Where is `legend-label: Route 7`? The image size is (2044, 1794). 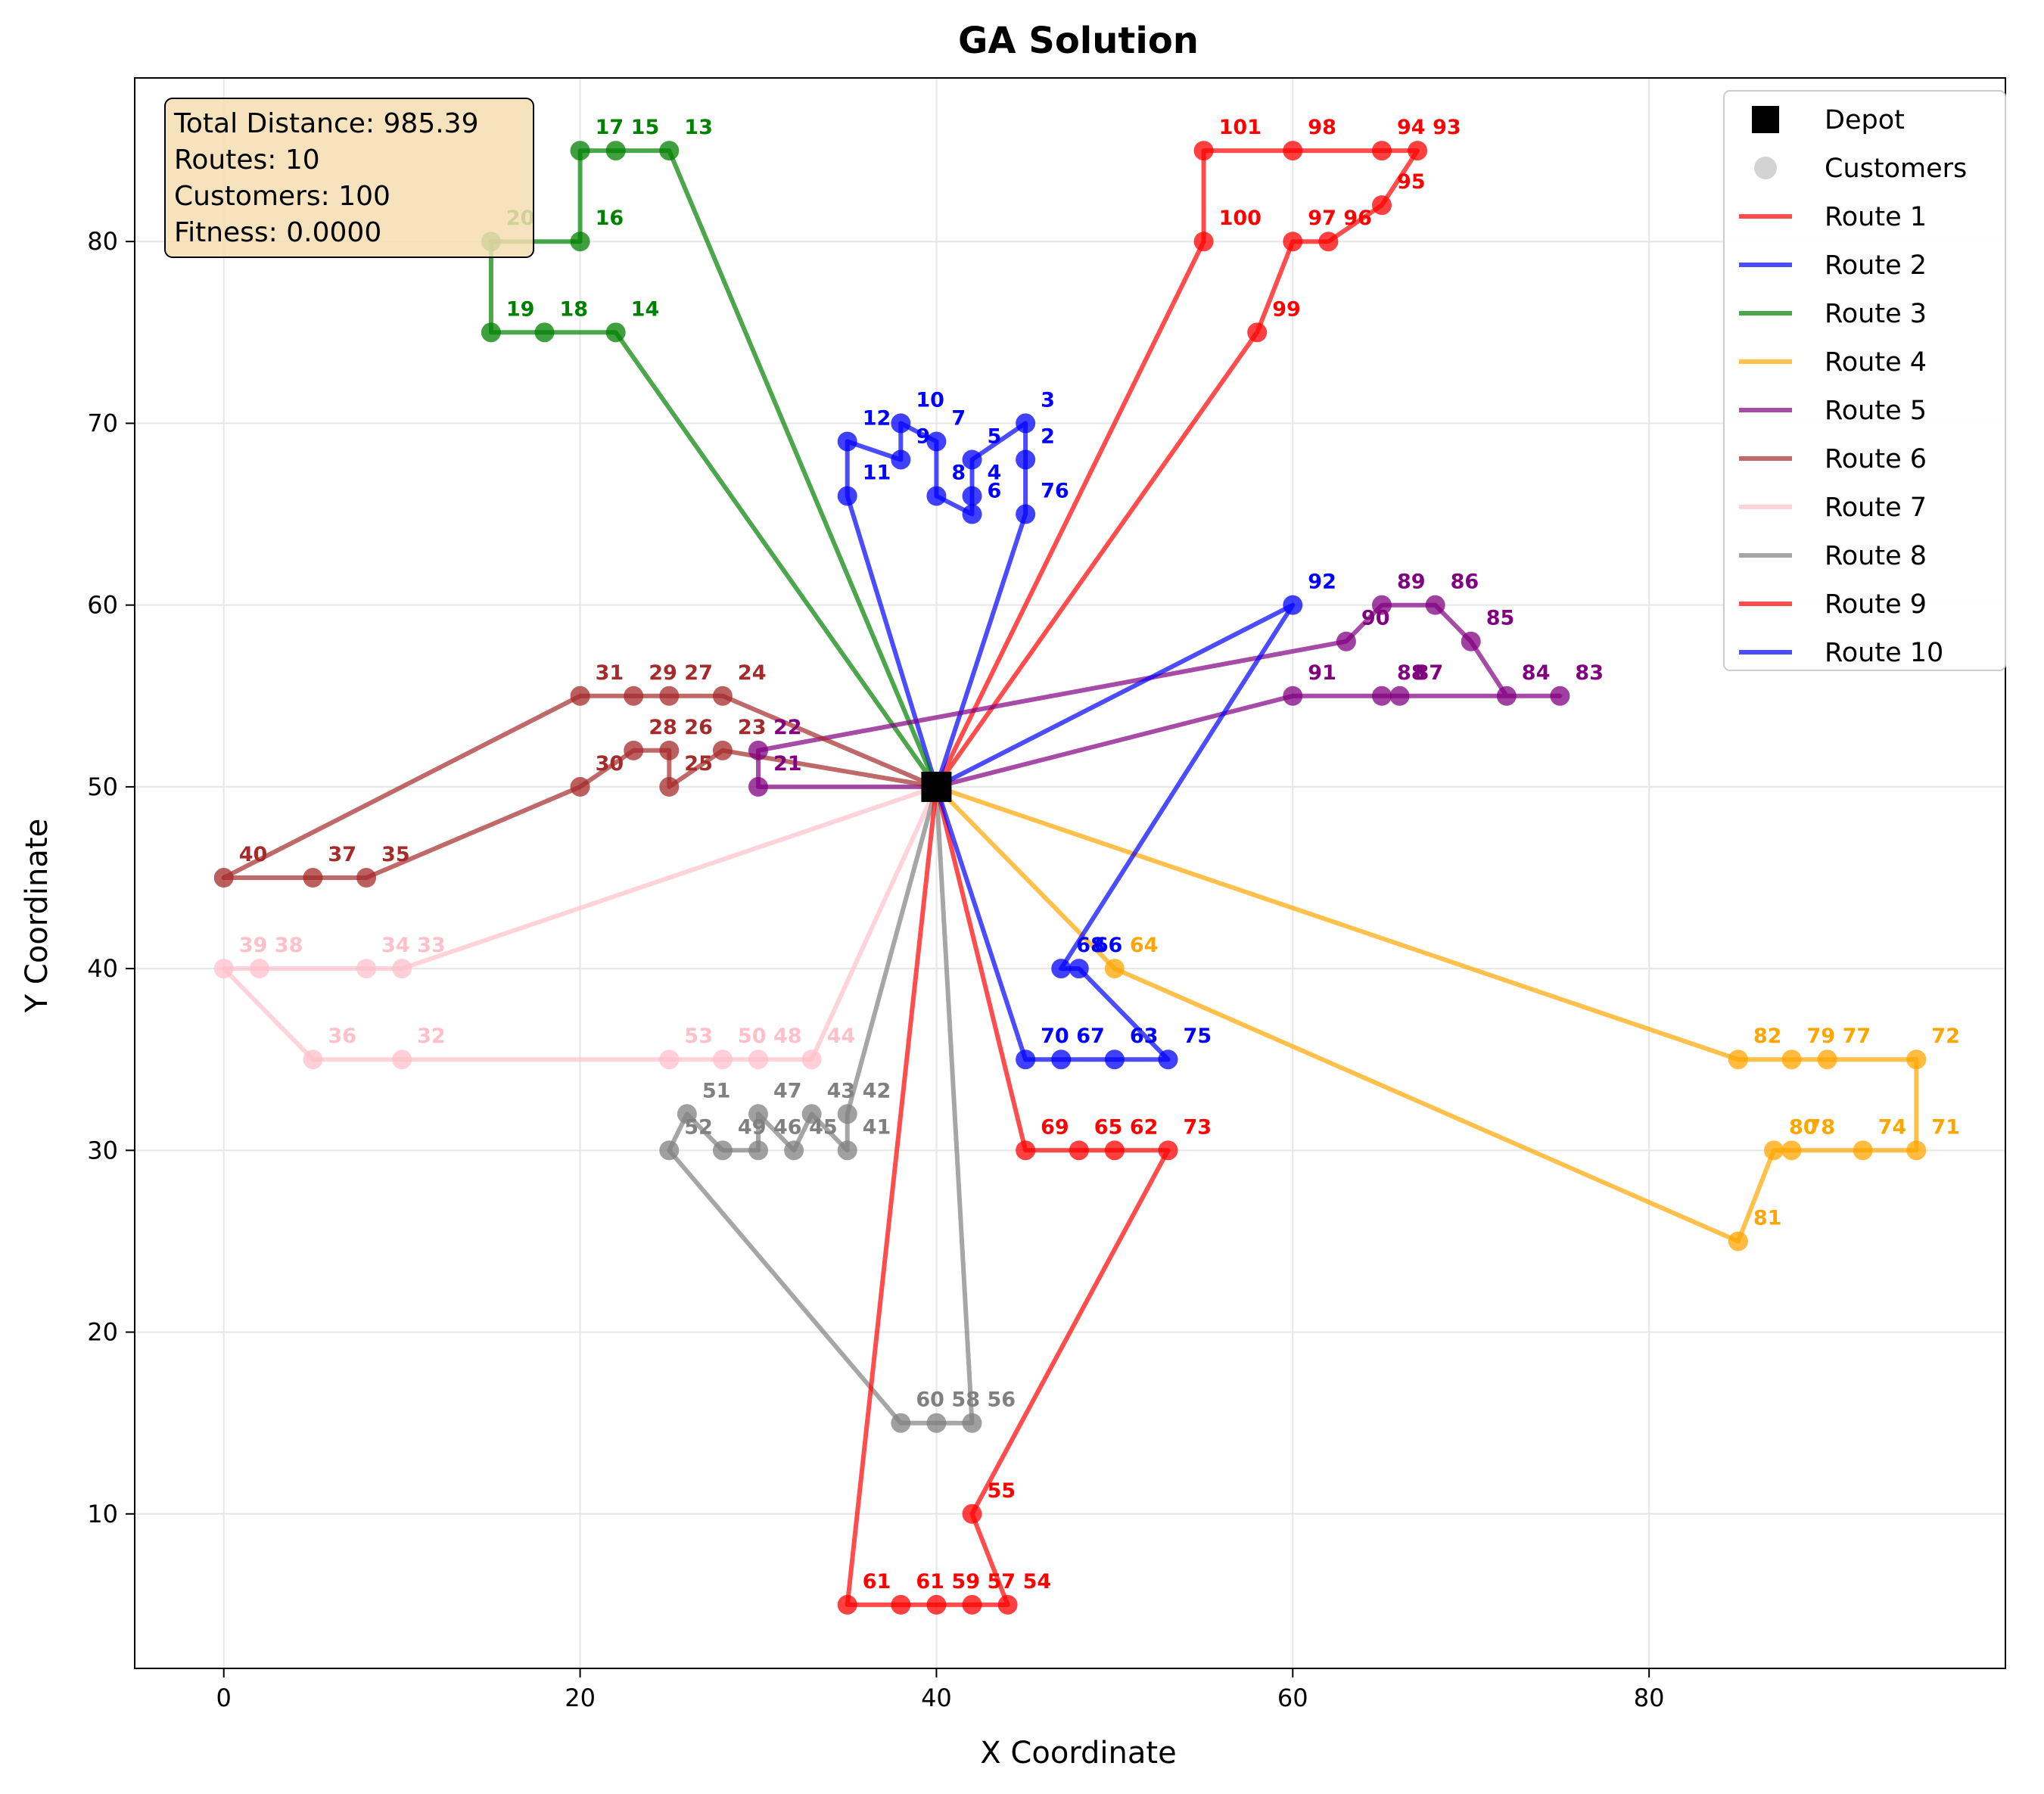
legend-label: Route 7 is located at coordinates (1876, 508).